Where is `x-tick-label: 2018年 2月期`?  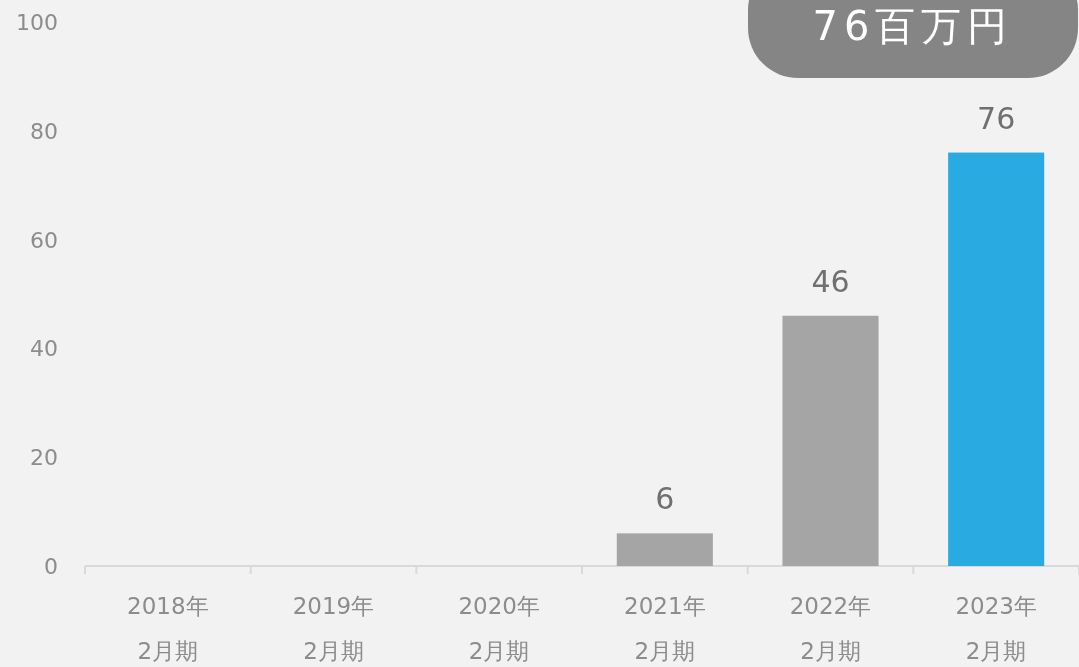
x-tick-label: 2018年 2月期 is located at coordinates (168, 628).